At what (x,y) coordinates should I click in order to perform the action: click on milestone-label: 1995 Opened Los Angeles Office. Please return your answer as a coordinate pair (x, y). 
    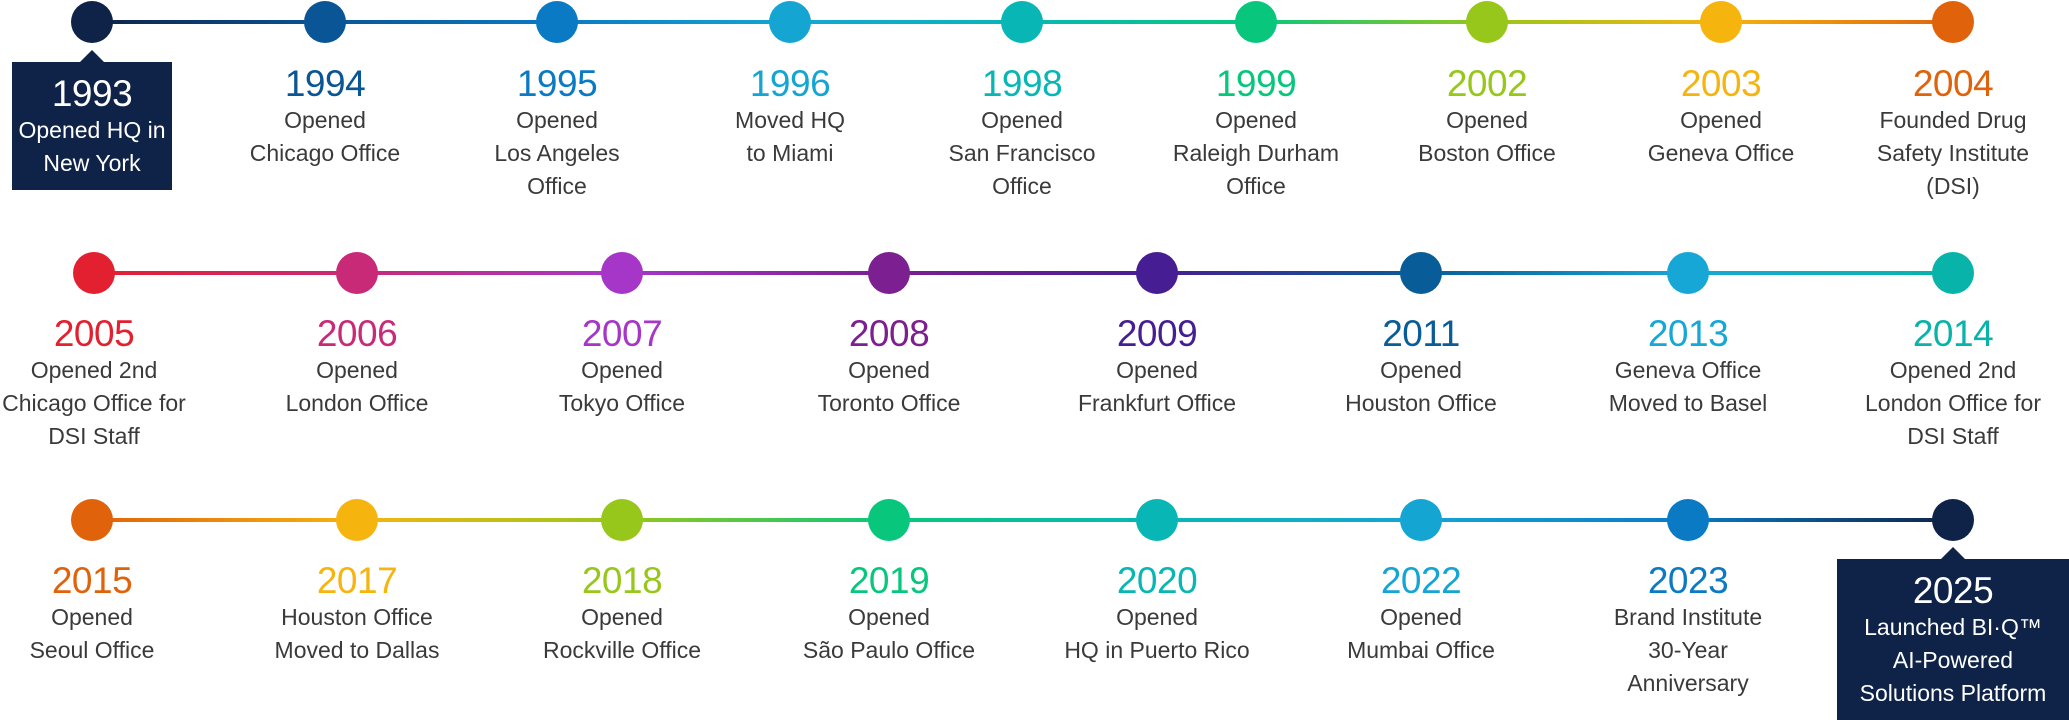
    Looking at the image, I should click on (557, 133).